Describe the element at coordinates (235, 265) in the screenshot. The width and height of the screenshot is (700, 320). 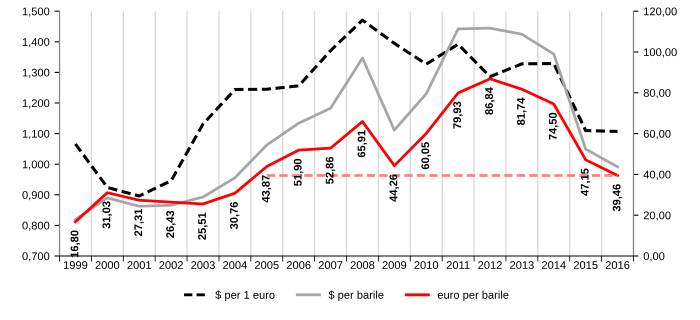
I see `x-tick-label: 2004` at that location.